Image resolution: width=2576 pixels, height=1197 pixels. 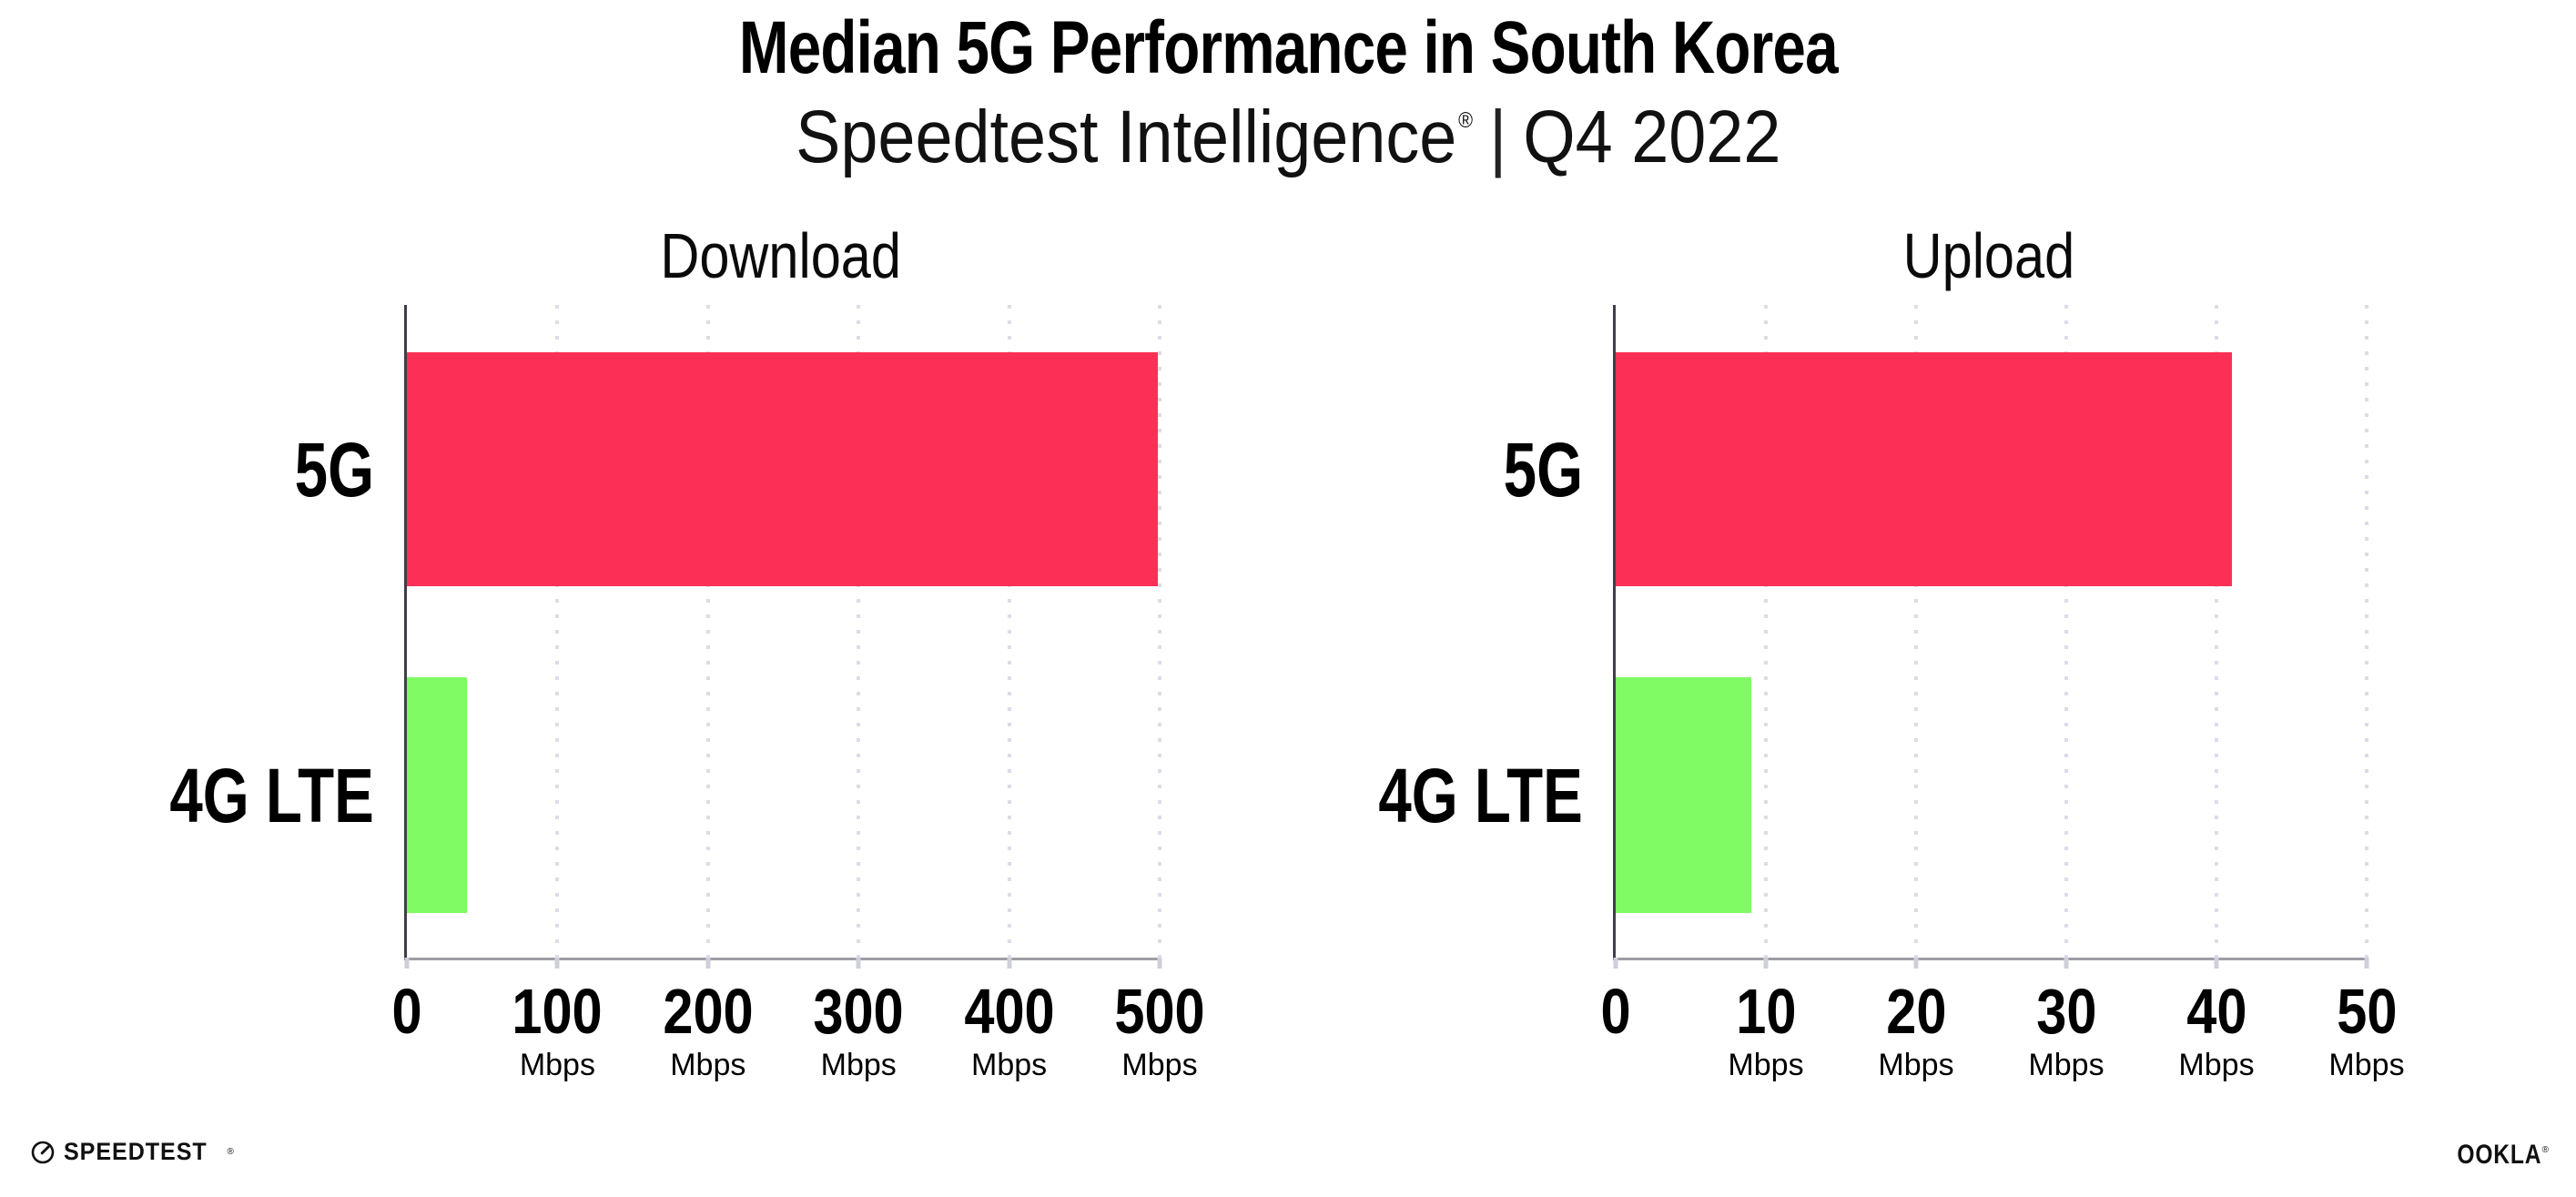 I want to click on x-tick-value: 300, so click(x=858, y=1011).